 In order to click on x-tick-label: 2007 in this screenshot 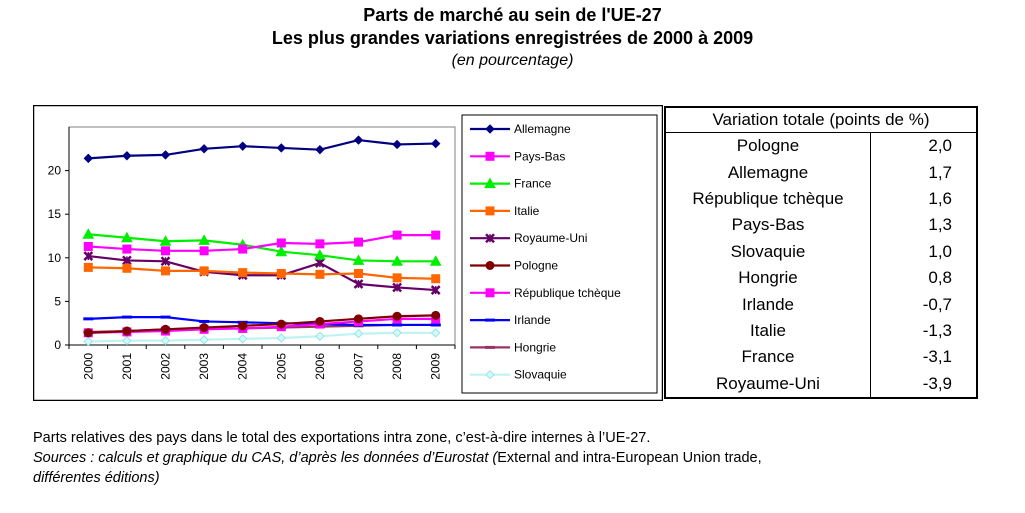, I will do `click(359, 366)`.